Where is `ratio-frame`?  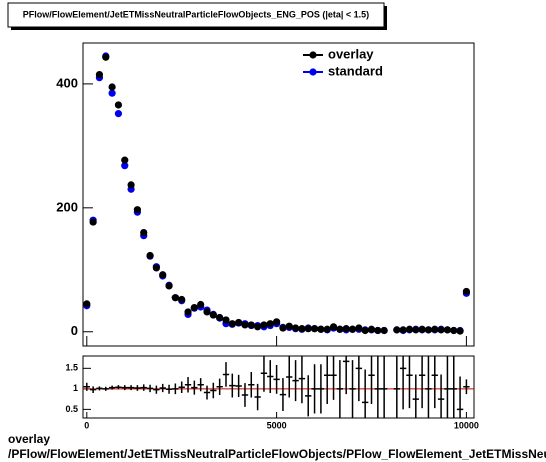
ratio-frame is located at coordinates (278, 387).